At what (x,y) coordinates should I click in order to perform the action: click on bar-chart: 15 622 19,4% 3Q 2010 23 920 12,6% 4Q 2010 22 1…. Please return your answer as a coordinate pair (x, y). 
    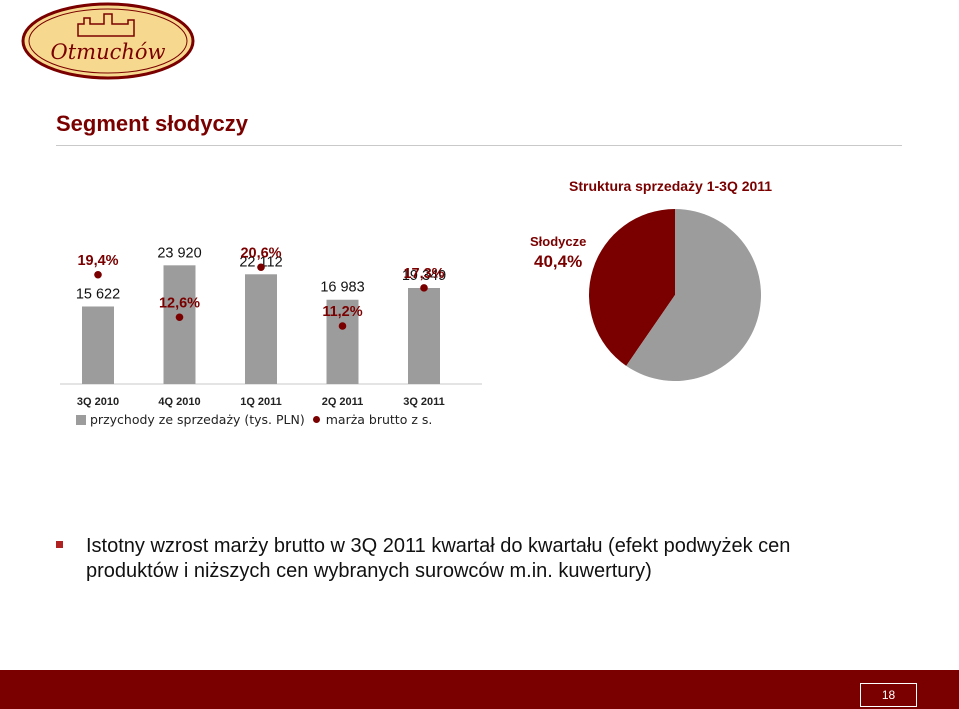
    Looking at the image, I should click on (271, 326).